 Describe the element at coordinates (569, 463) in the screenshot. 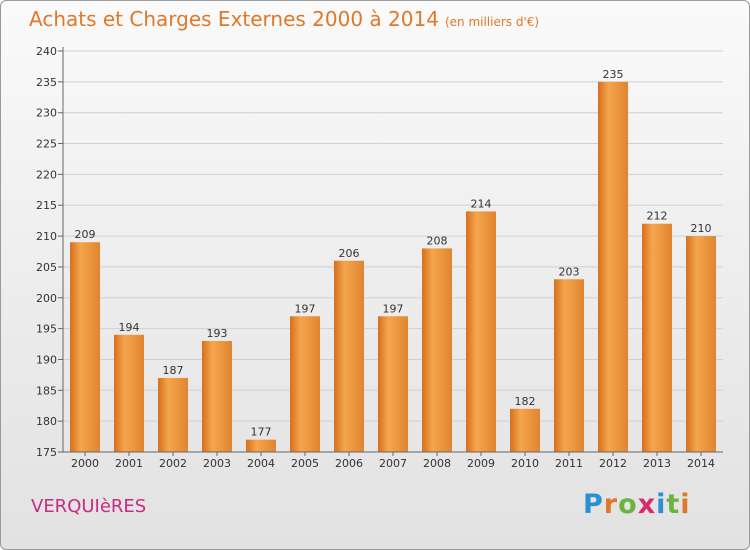

I see `x-tick-label-2011: 2011` at that location.